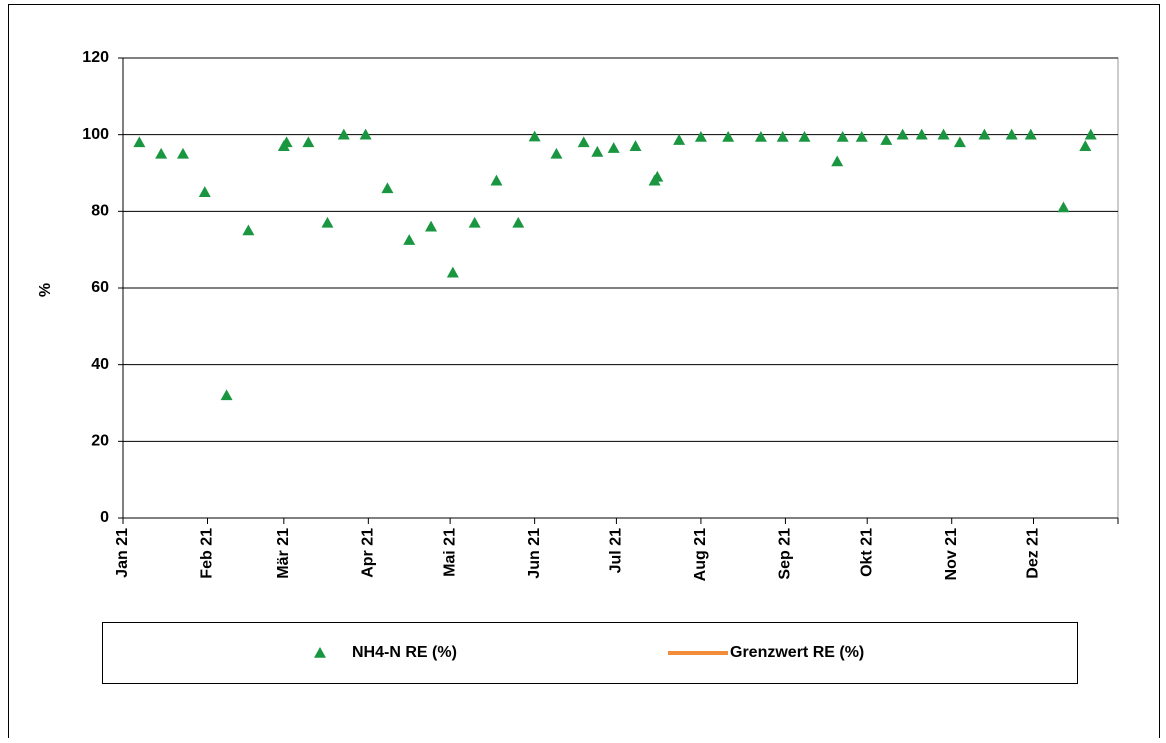  Describe the element at coordinates (368, 553) in the screenshot. I see `x-tick-label: Apr 21` at that location.